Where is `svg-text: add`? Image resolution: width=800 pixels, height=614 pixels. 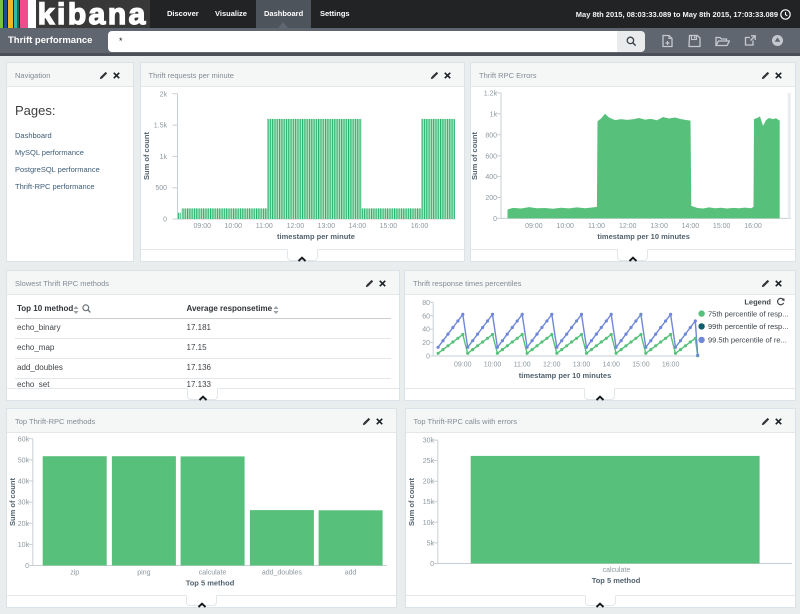 svg-text: add is located at coordinates (351, 572).